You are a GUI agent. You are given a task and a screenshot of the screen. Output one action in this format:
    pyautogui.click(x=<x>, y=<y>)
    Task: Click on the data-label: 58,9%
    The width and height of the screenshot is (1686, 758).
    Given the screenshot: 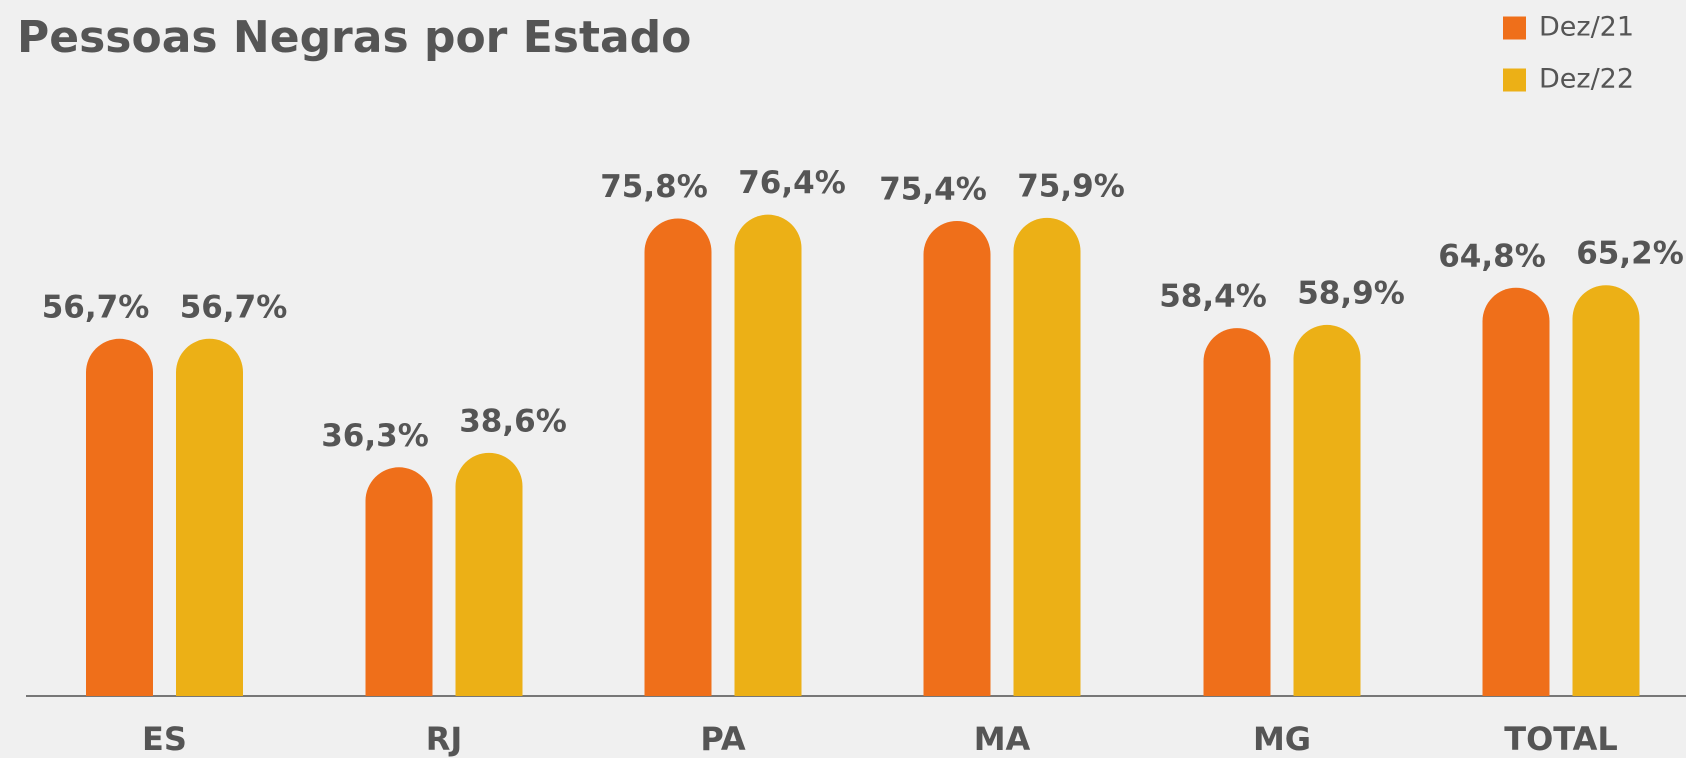 What is the action you would take?
    pyautogui.click(x=1351, y=293)
    